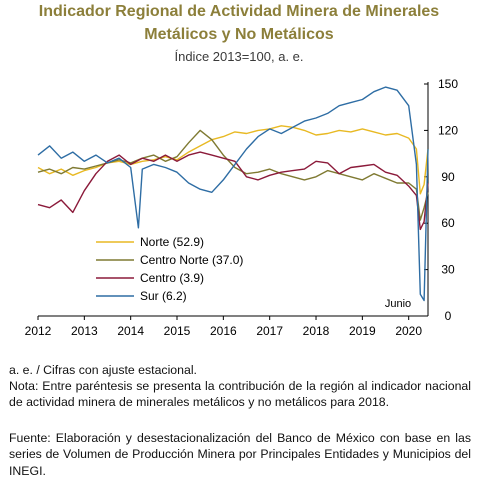 This screenshot has width=478, height=491. Describe the element at coordinates (269, 331) in the screenshot. I see `x-tick-label: 2017` at that location.